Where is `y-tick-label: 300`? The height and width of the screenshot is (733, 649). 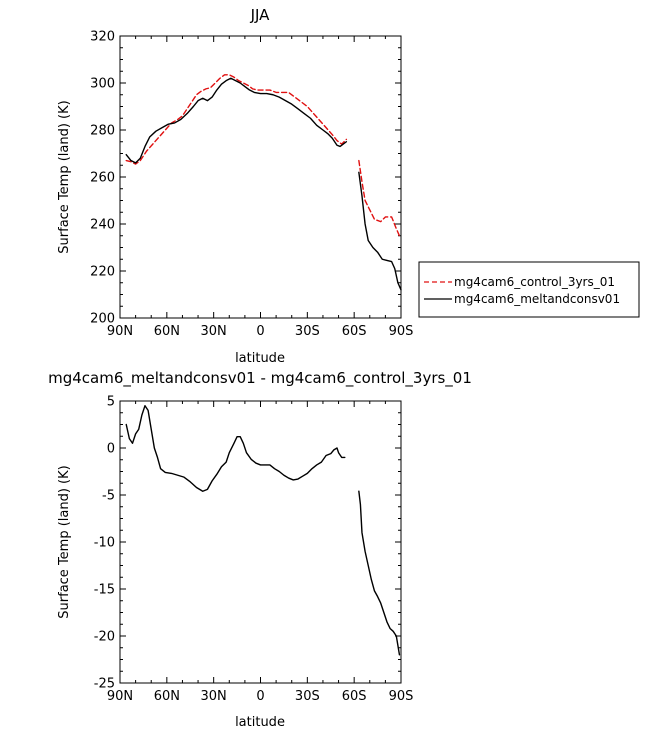 y-tick-label: 300 is located at coordinates (102, 84).